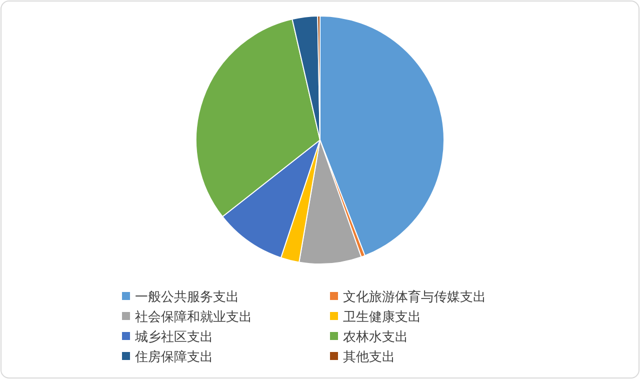 The width and height of the screenshot is (640, 379). Describe the element at coordinates (173, 357) in the screenshot. I see `legend-label: 住房保障支出` at that location.